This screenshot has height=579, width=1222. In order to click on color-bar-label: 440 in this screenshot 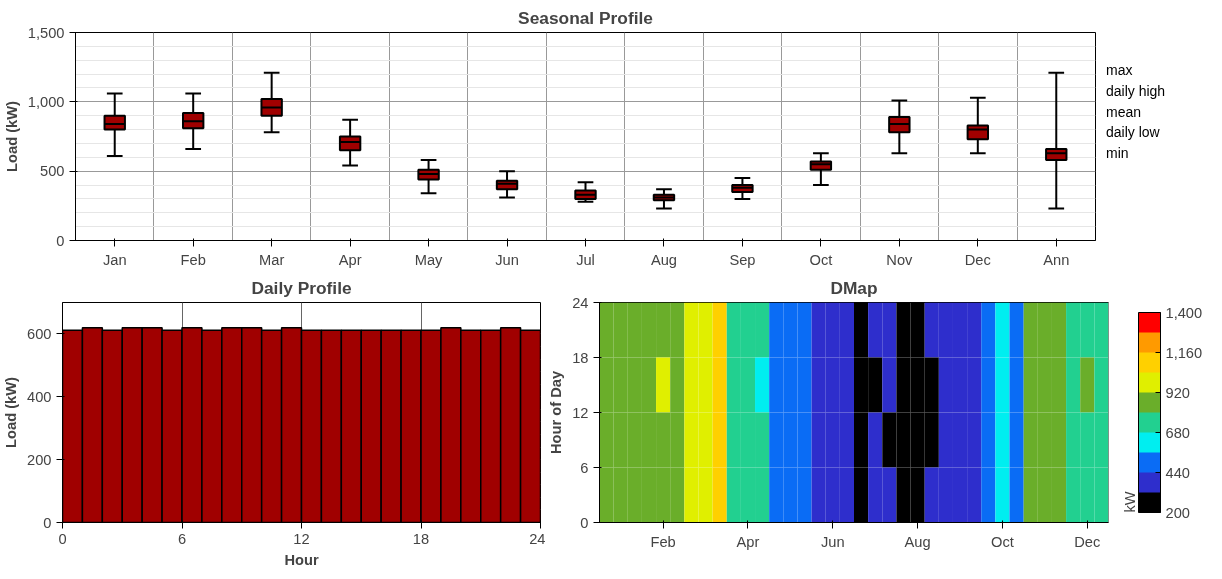, I will do `click(1177, 472)`.